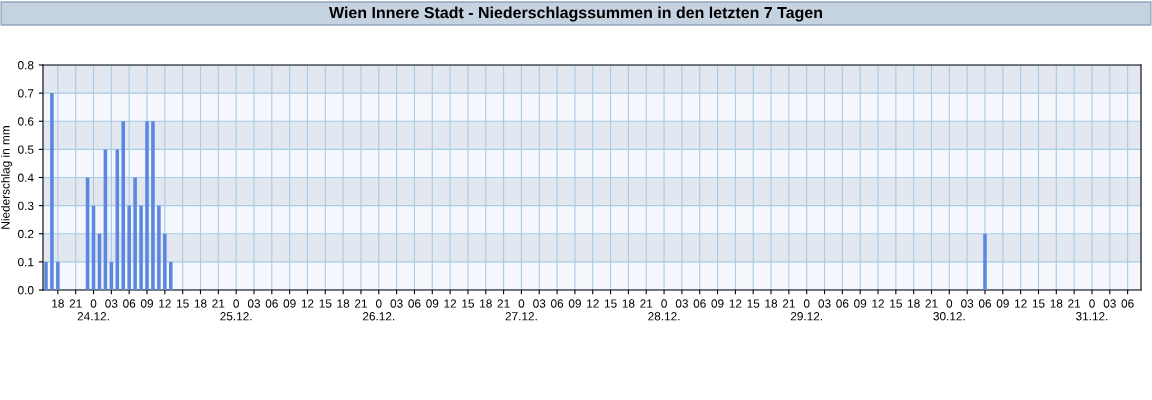 The image size is (1152, 400). I want to click on y-tick-label: 0.3, so click(26, 206).